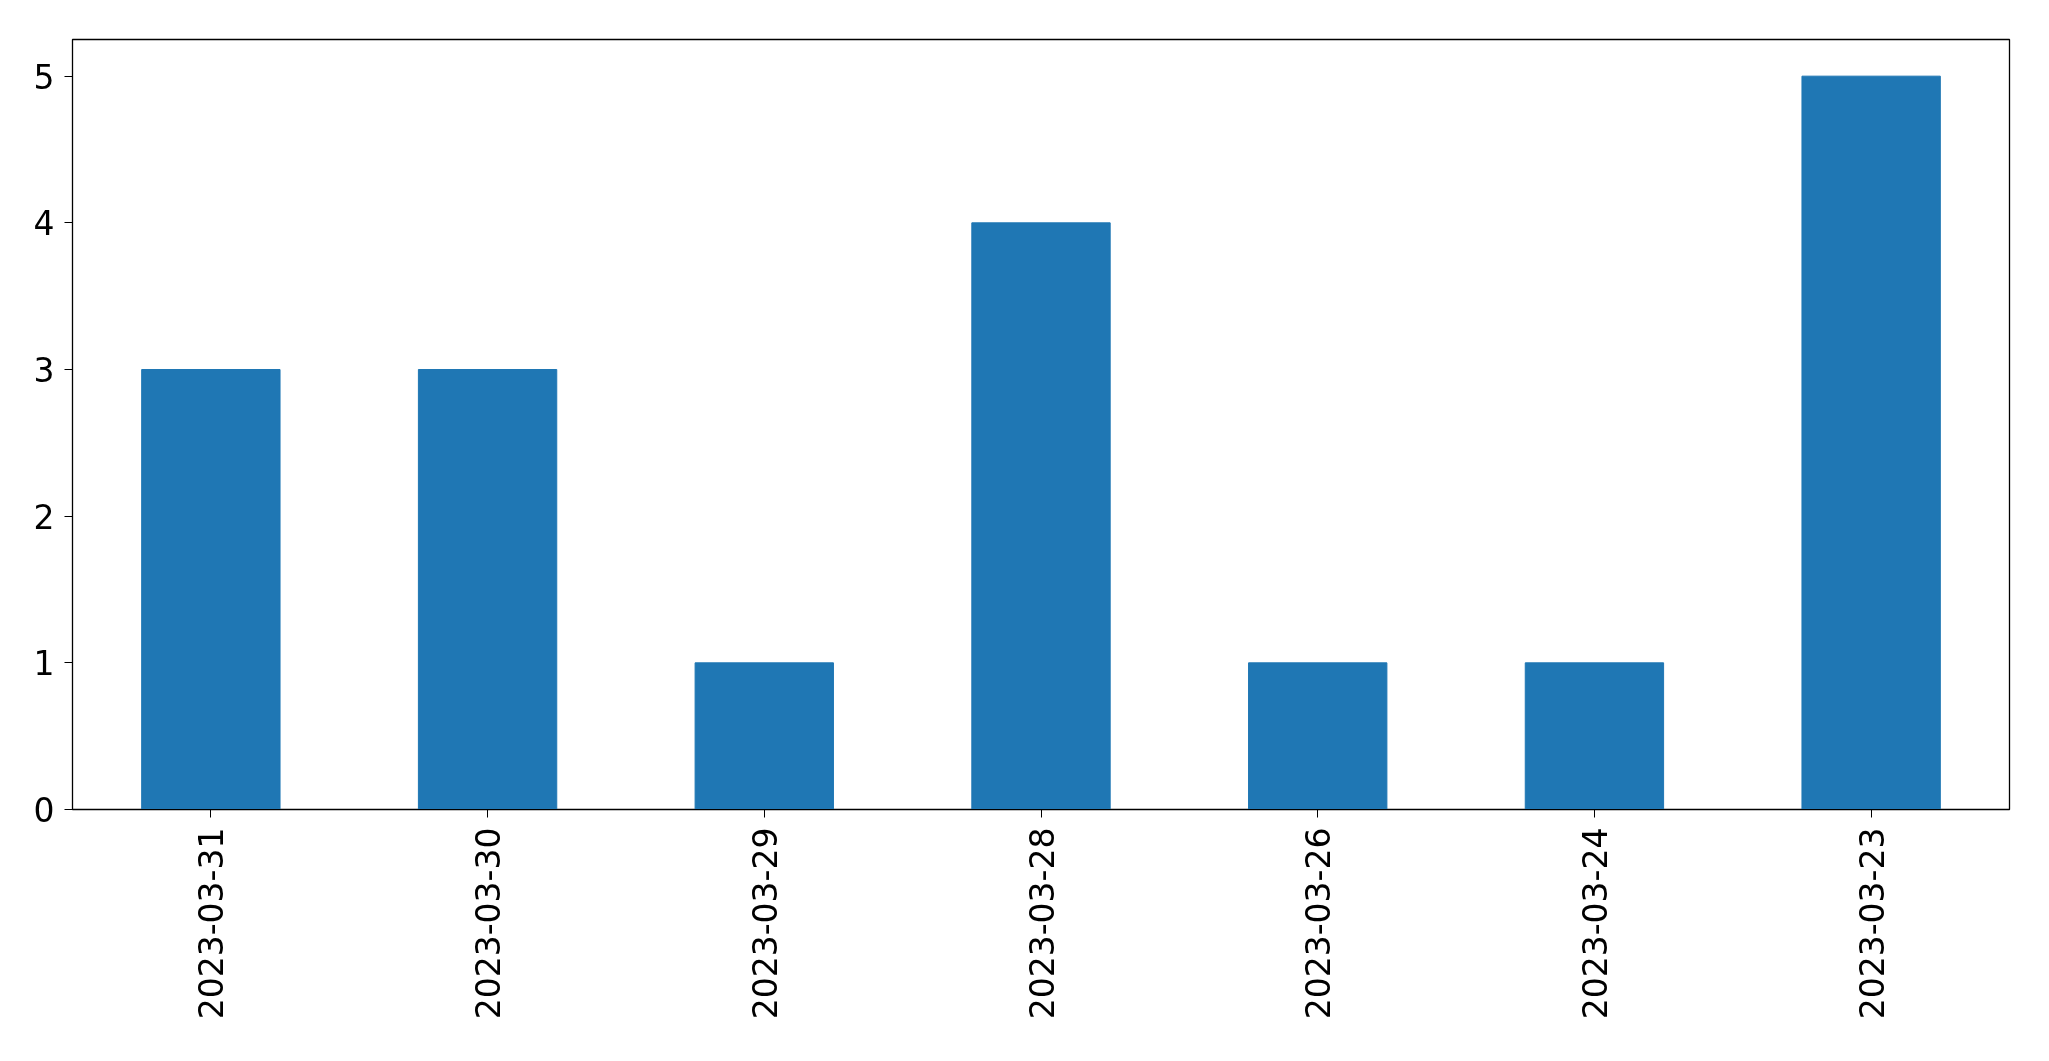  I want to click on y-tick-label: 2, so click(44, 517).